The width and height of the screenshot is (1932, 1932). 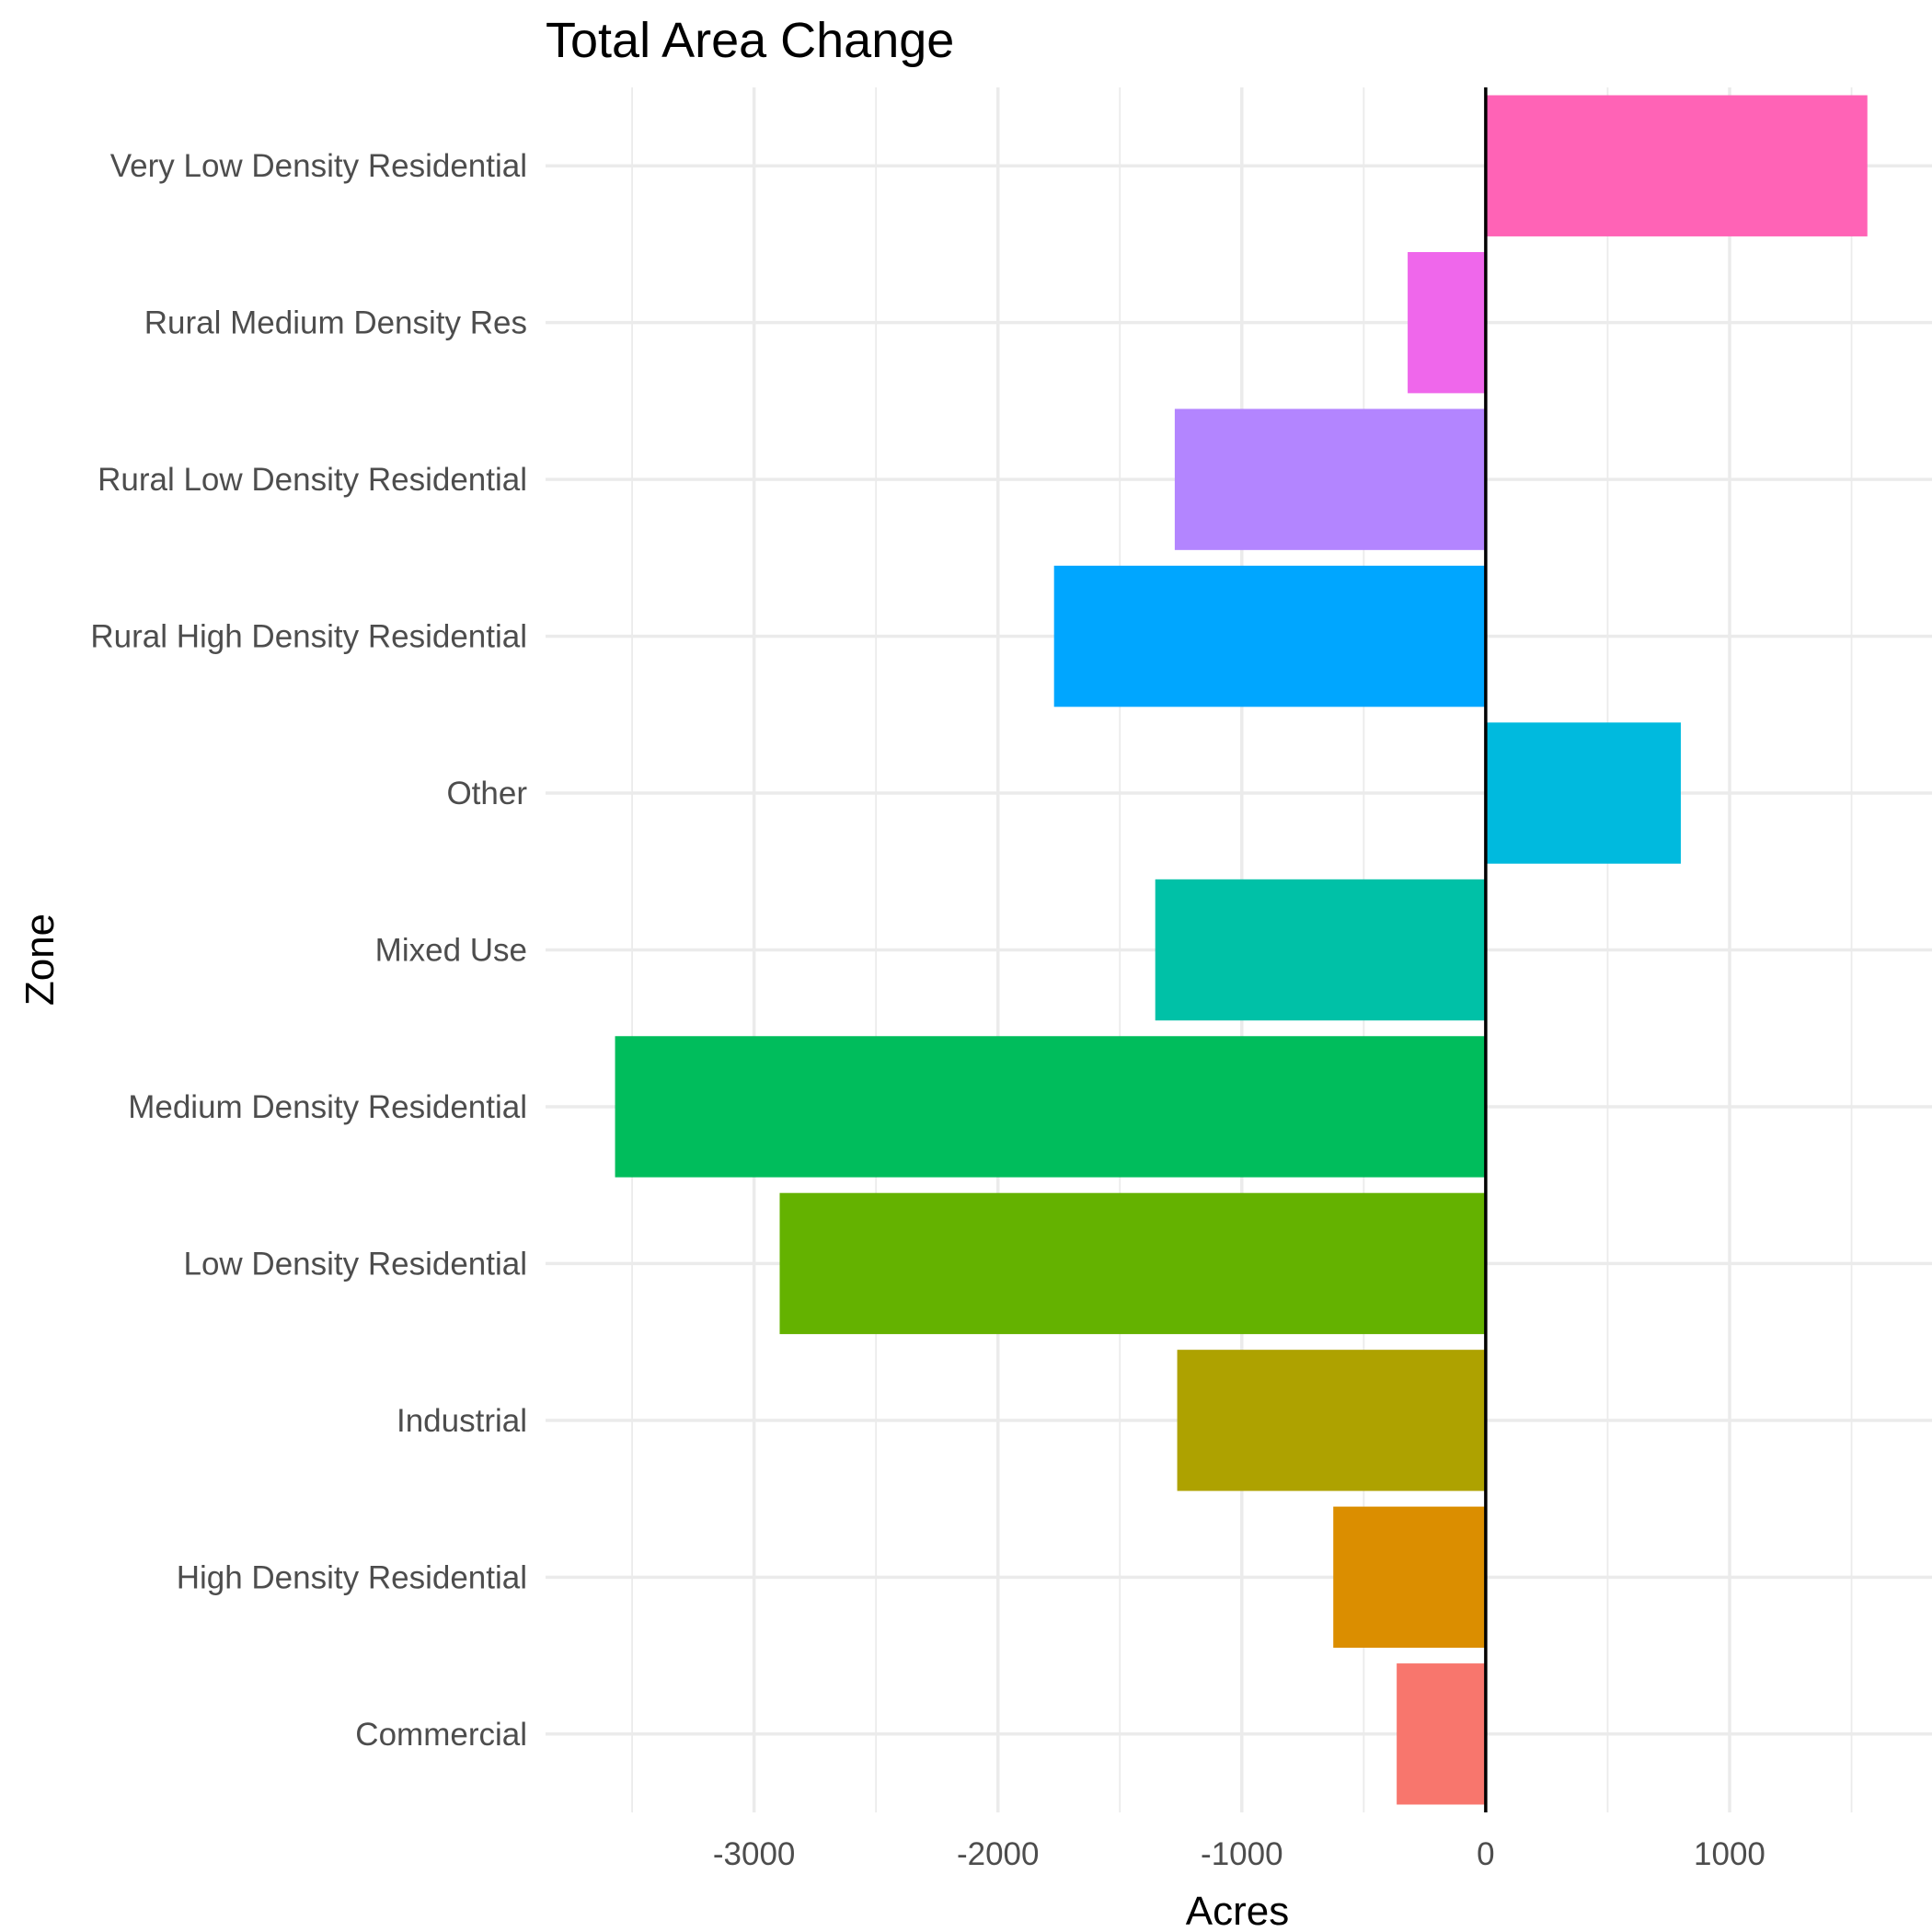 I want to click on y-tick-label: Rural Low Density Residential, so click(x=312, y=480).